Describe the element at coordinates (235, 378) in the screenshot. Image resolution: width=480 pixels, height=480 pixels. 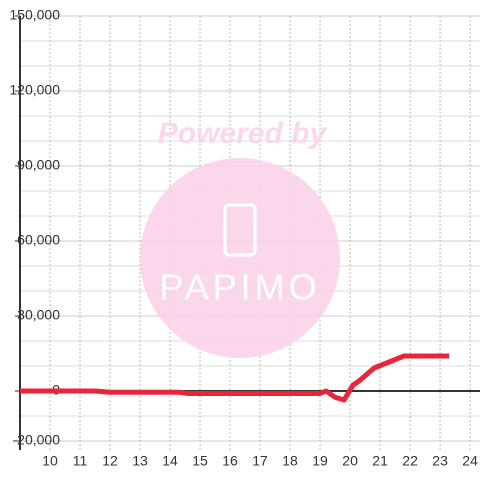
I see `line` at that location.